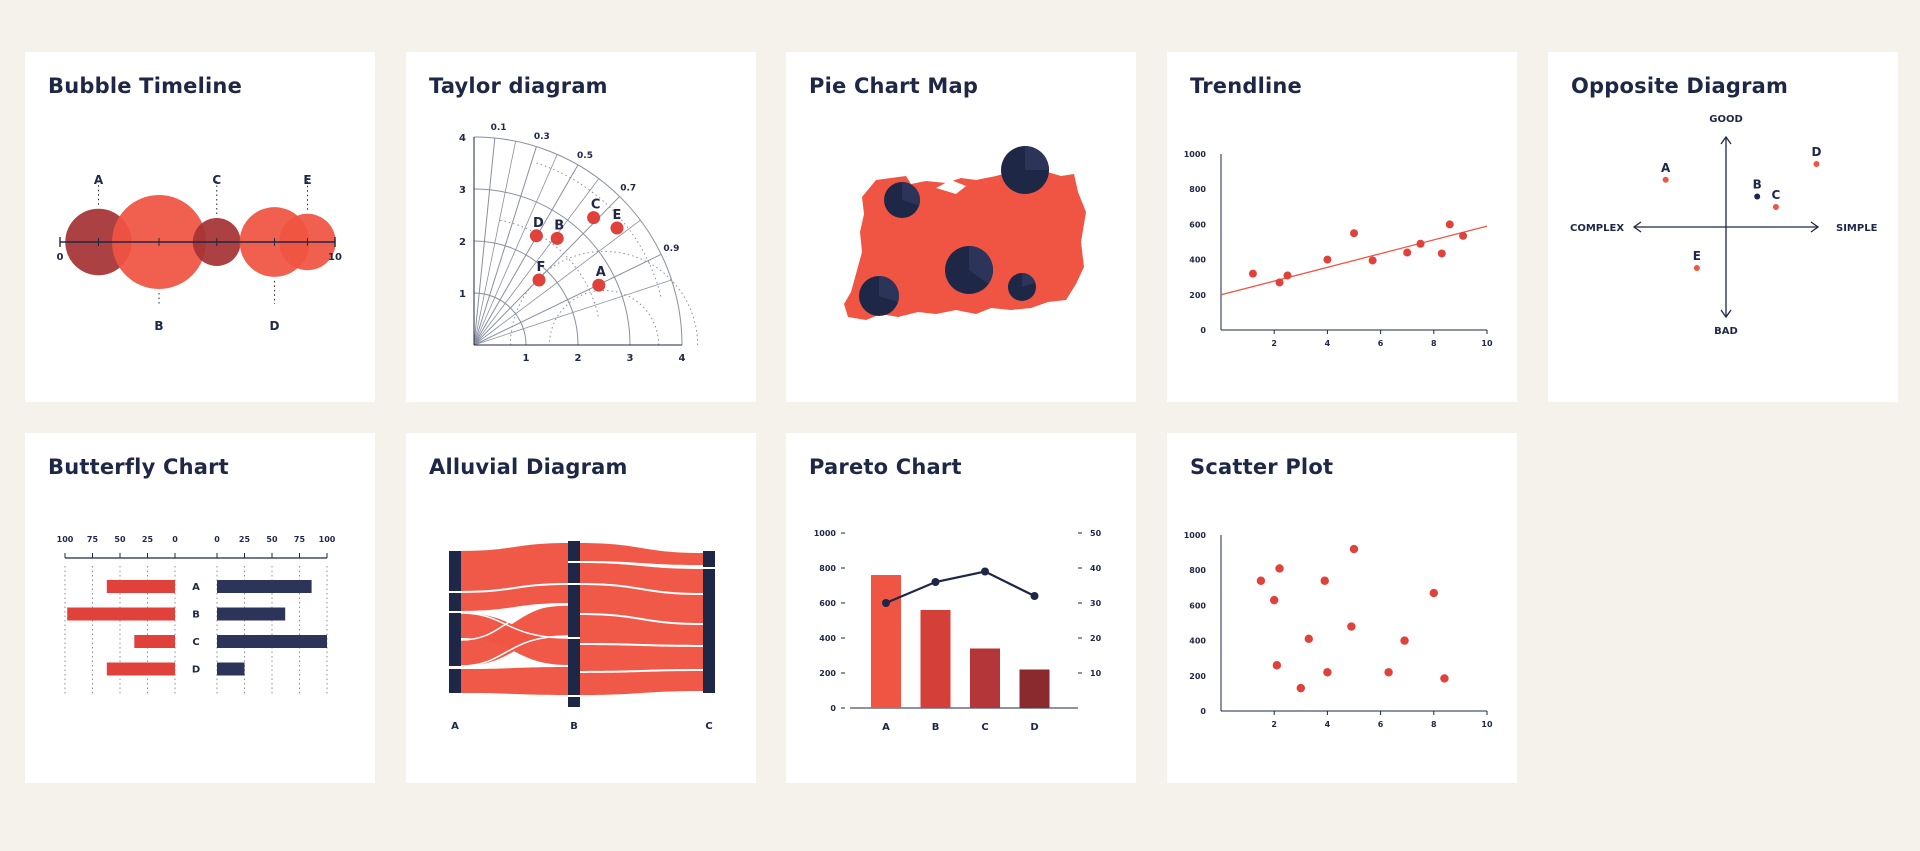 This screenshot has width=1920, height=851. I want to click on bubble-timeline-chart: 0 10 A B C D E, so click(199, 253).